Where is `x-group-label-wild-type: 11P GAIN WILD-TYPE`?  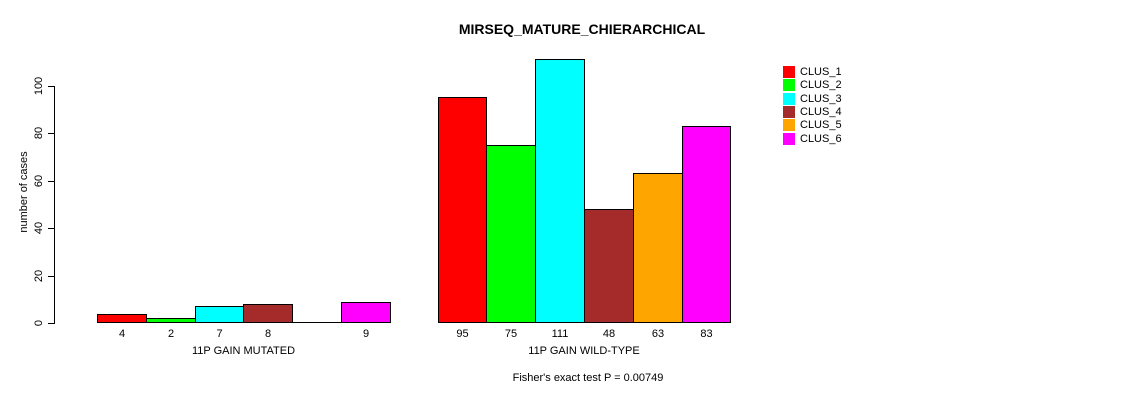
x-group-label-wild-type: 11P GAIN WILD-TYPE is located at coordinates (584, 351).